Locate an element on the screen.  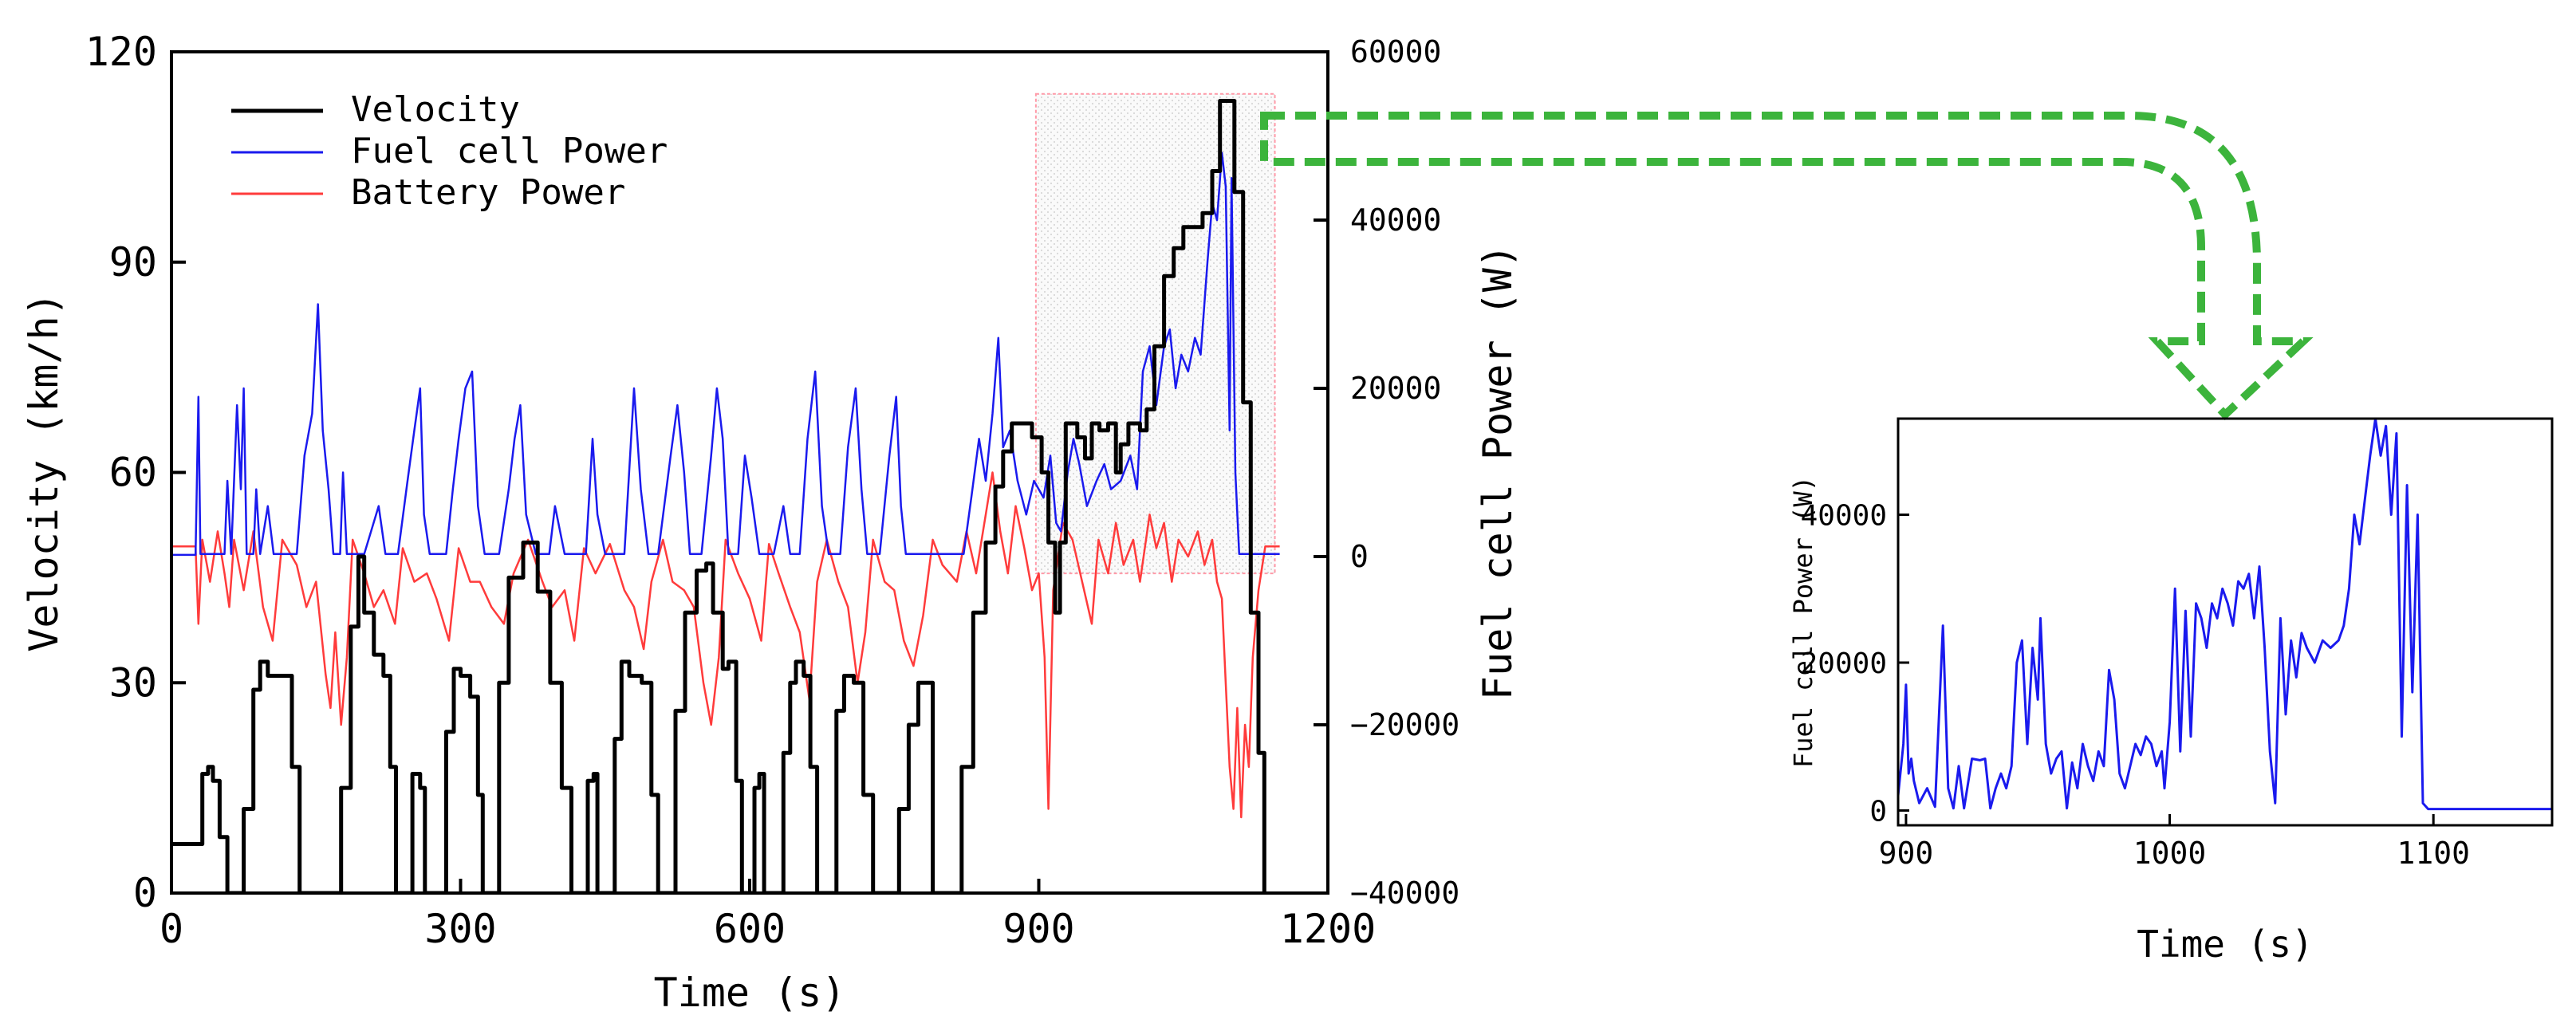
y2-tick-label: 0 is located at coordinates (1359, 556).